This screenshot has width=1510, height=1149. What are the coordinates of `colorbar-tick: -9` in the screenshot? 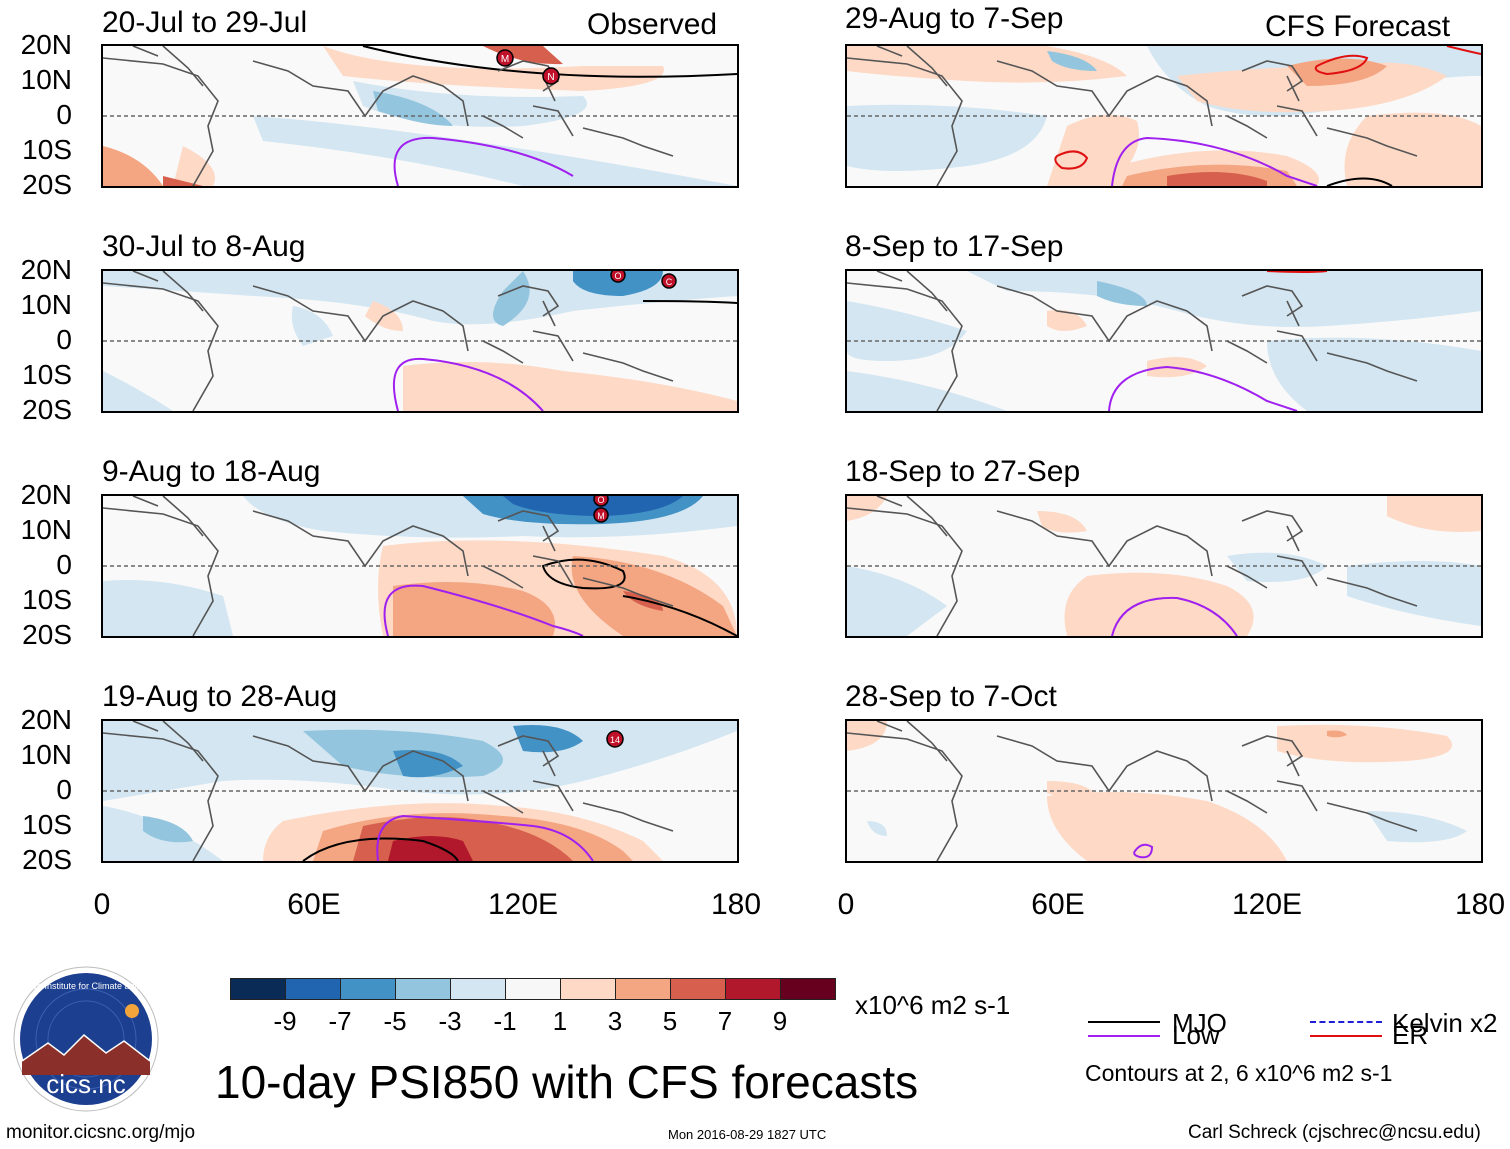 It's located at (285, 1021).